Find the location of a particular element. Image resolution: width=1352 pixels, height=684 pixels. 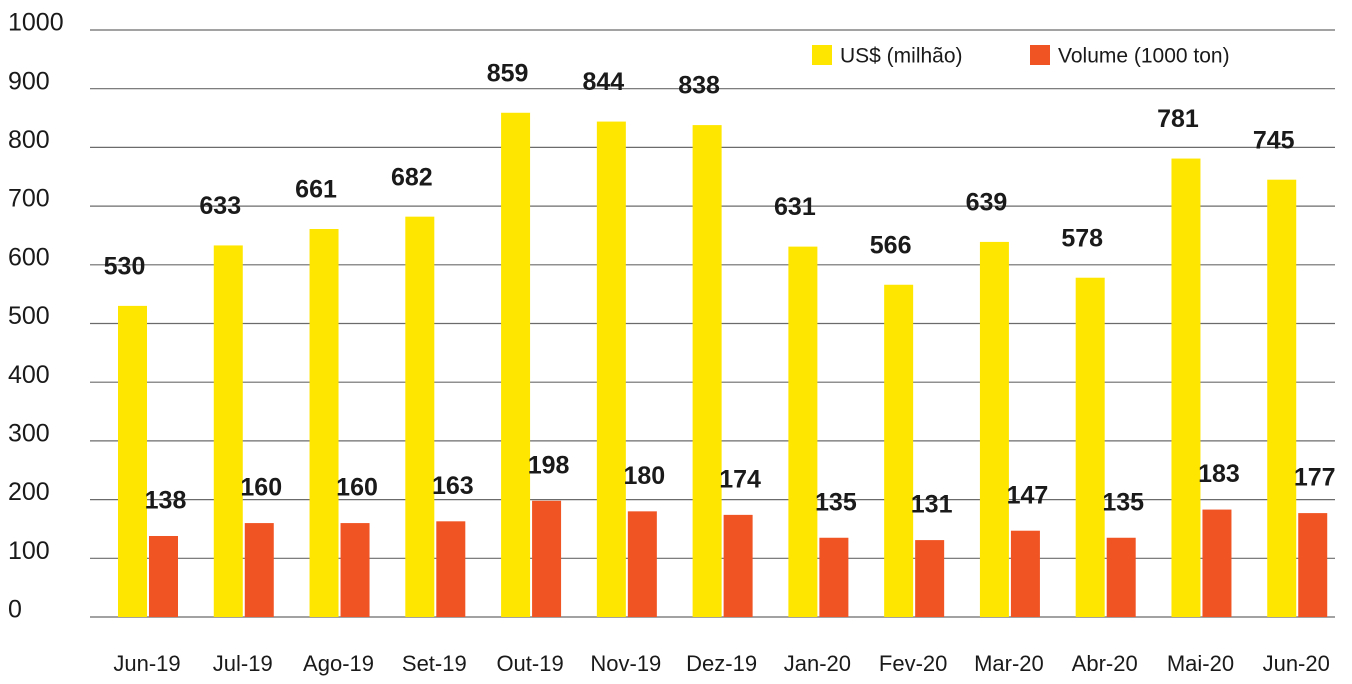

value-label: 138 is located at coordinates (166, 501).